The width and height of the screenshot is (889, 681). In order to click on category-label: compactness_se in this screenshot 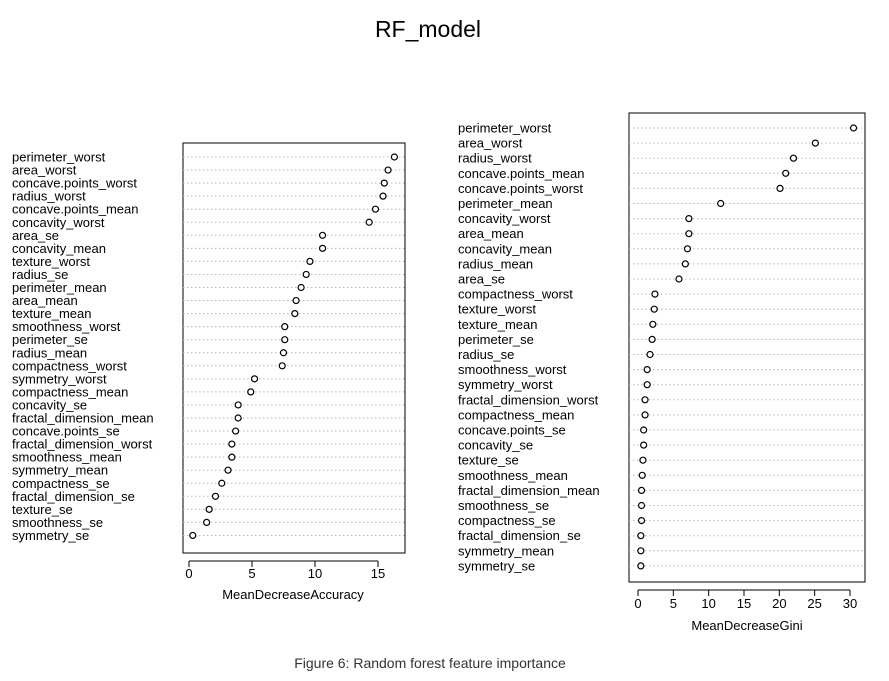, I will do `click(61, 483)`.